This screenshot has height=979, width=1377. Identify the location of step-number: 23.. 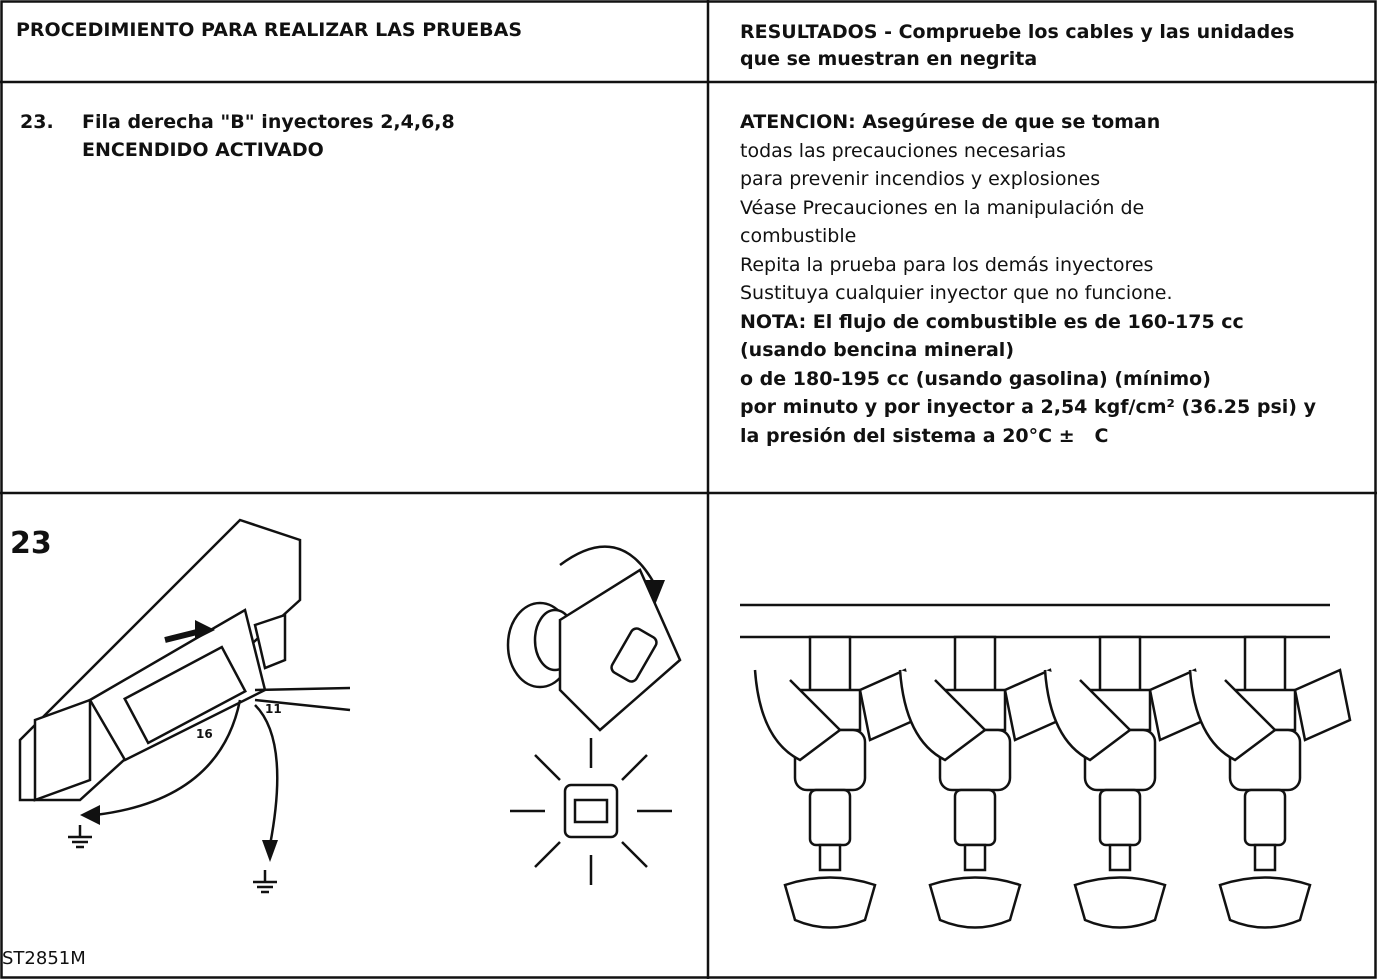
(37, 122).